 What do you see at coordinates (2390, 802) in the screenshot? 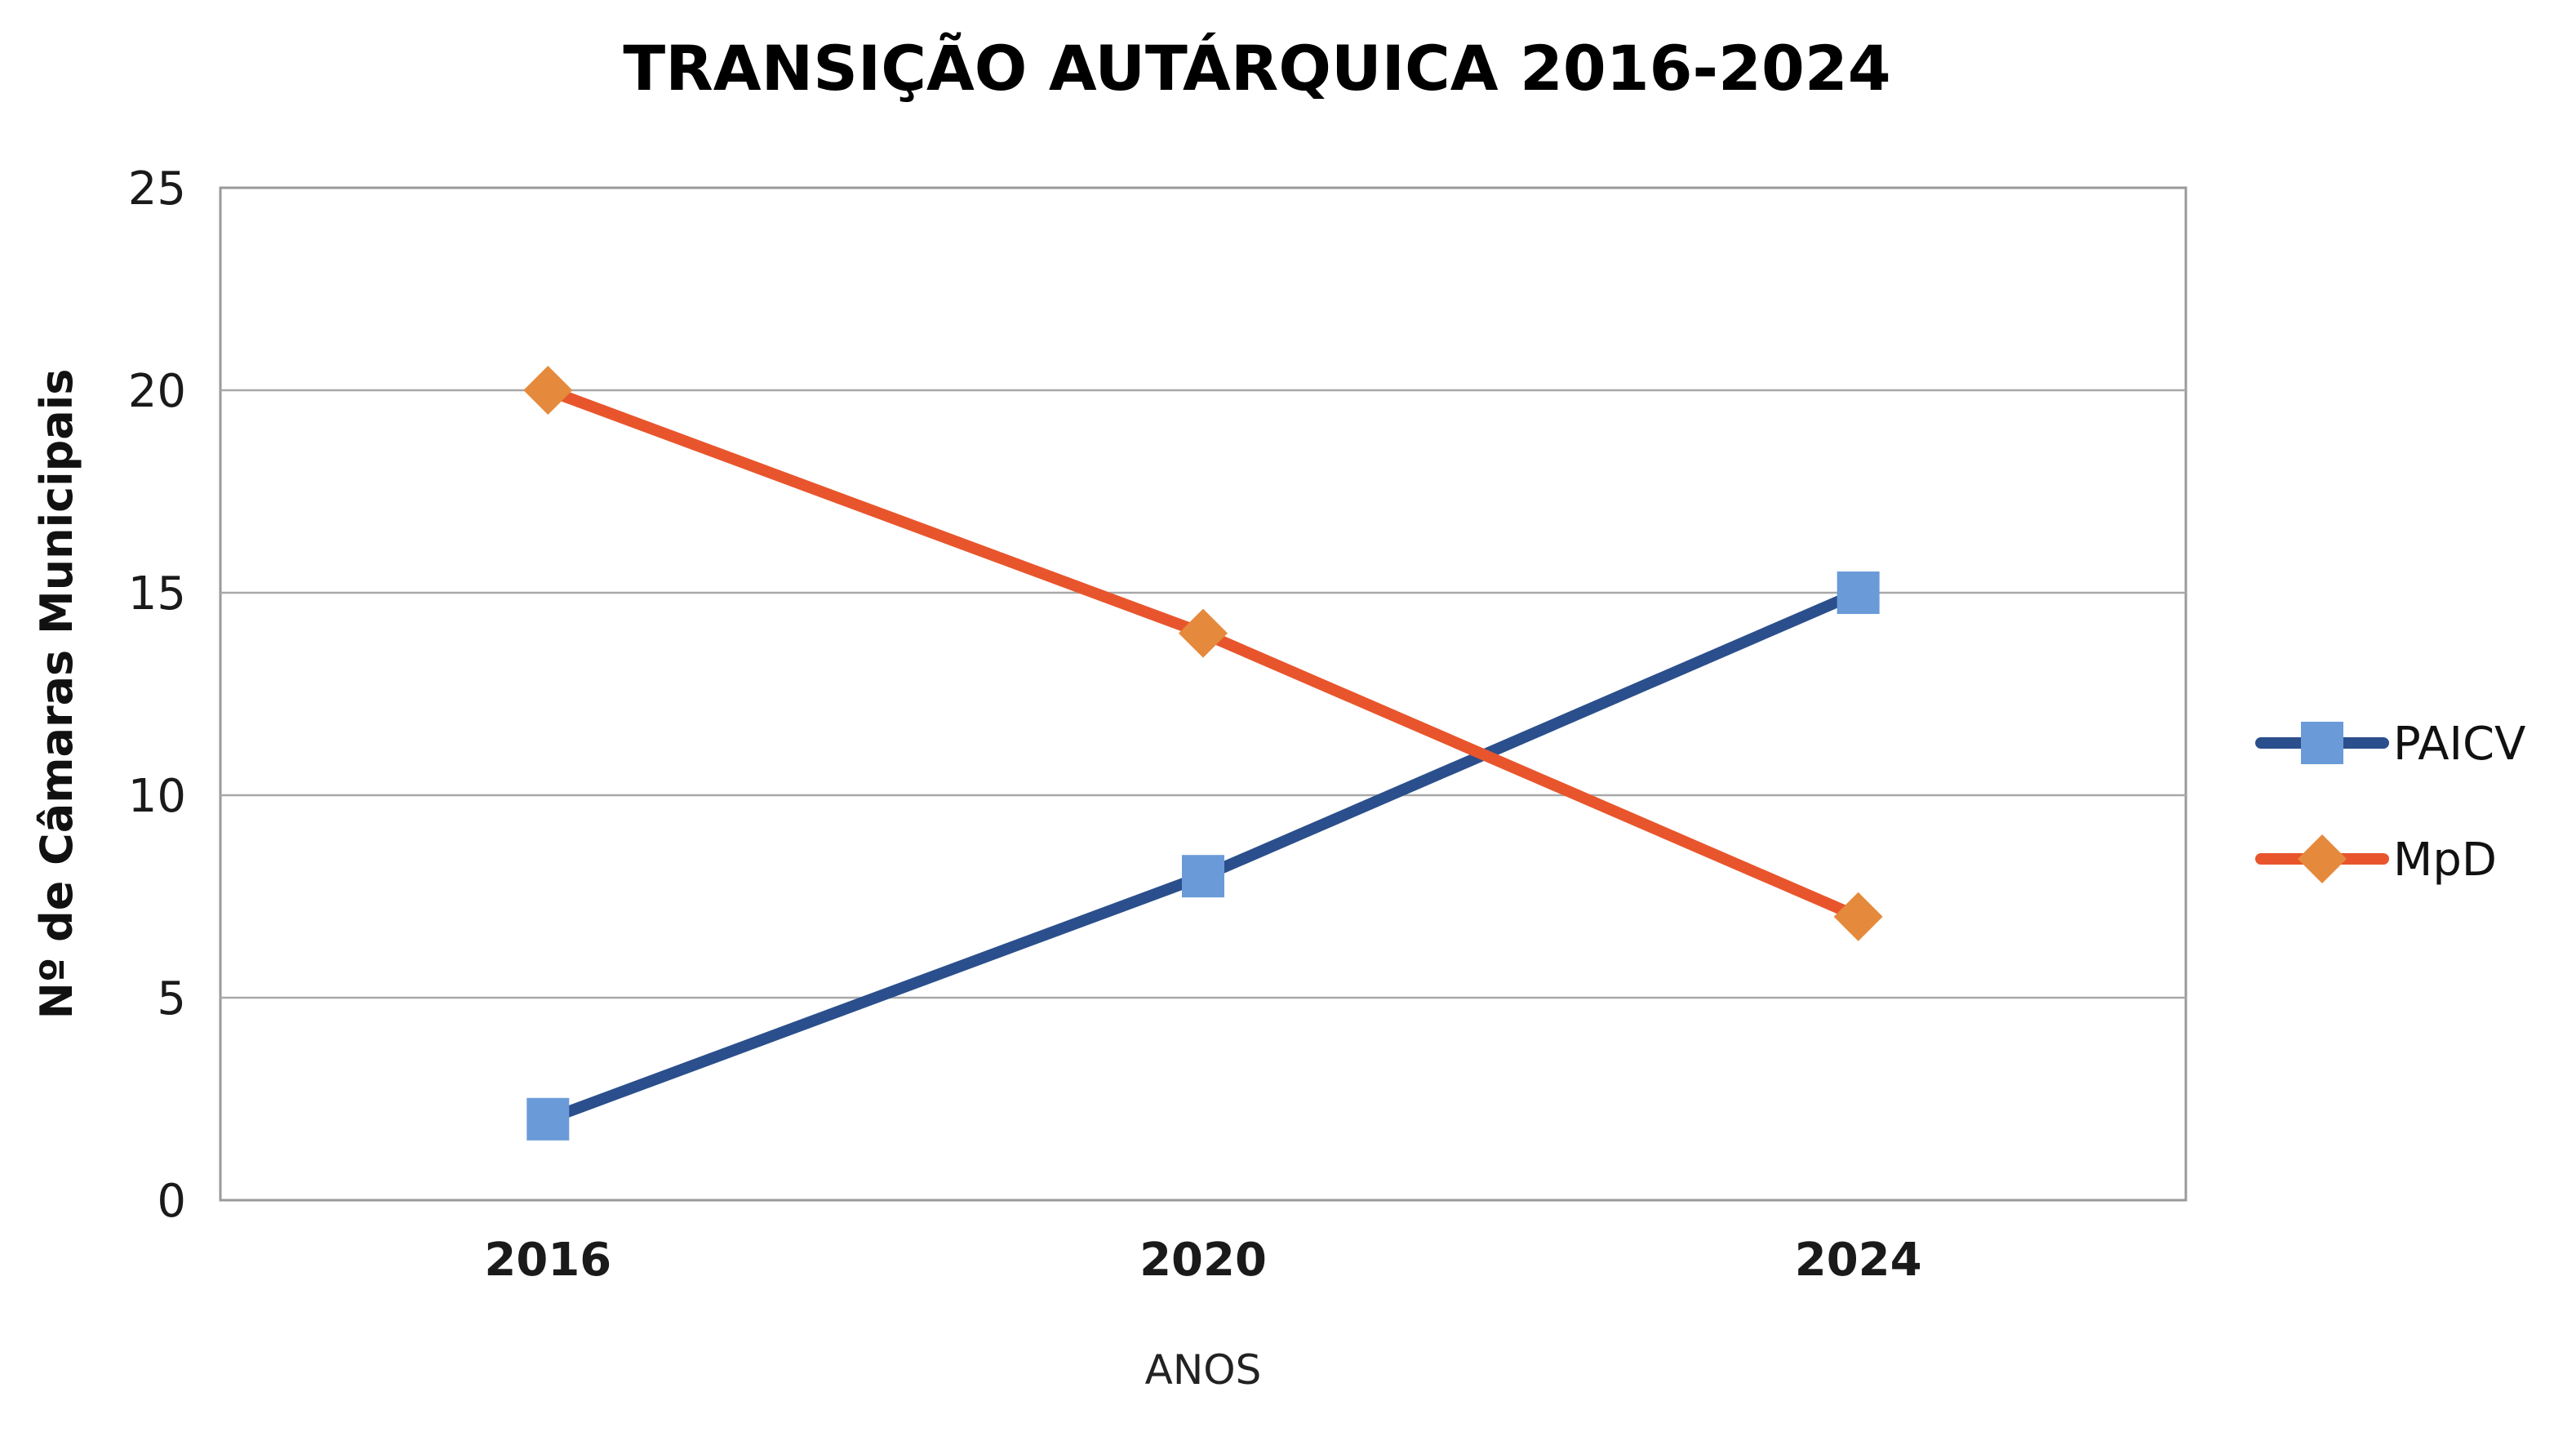
I see `legend: PAICV MpD` at bounding box center [2390, 802].